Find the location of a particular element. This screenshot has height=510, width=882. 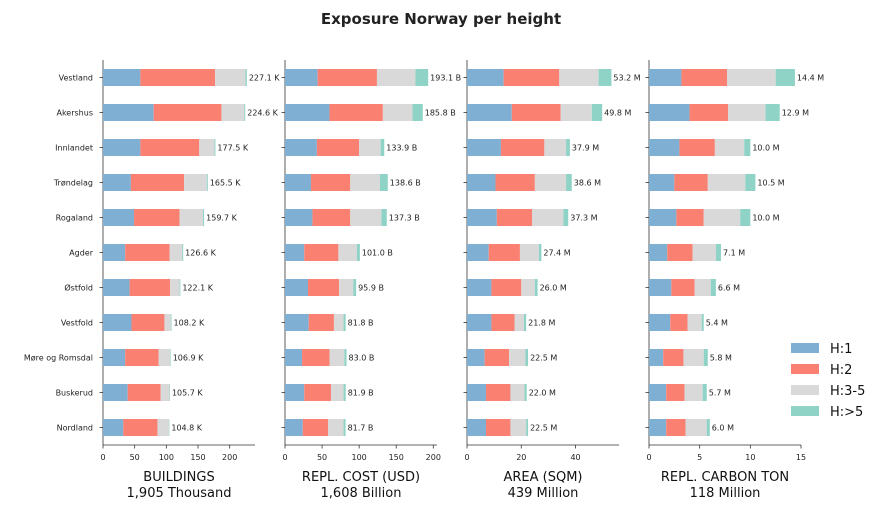

x-tick-label: 150 is located at coordinates (396, 457).